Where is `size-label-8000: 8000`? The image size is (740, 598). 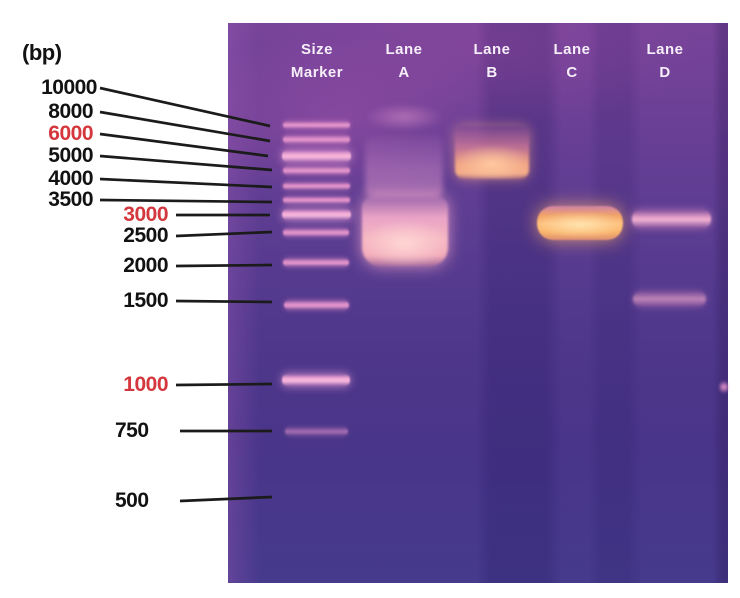
size-label-8000: 8000 is located at coordinates (70, 111).